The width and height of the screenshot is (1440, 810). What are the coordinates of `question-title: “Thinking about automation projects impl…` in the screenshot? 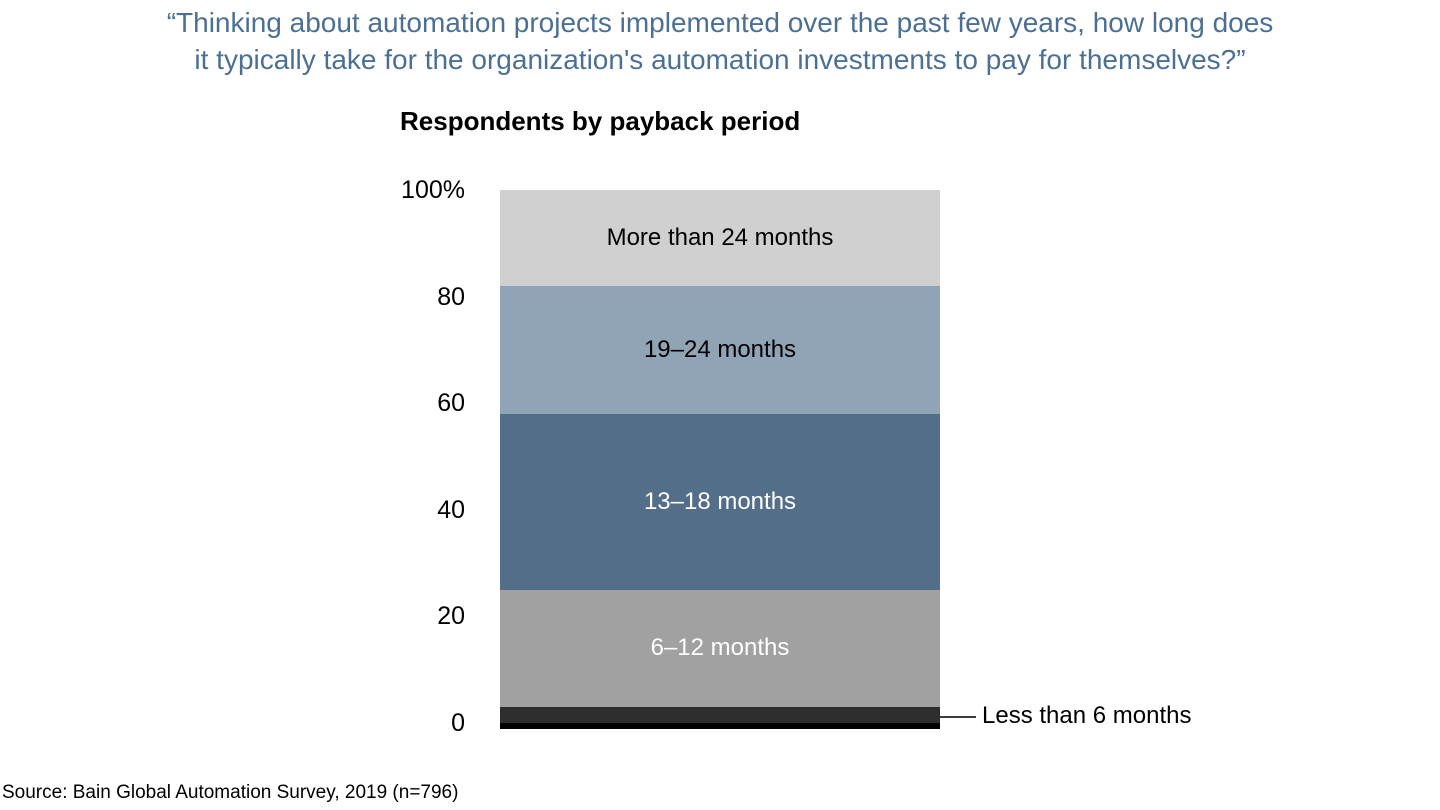 It's located at (720, 41).